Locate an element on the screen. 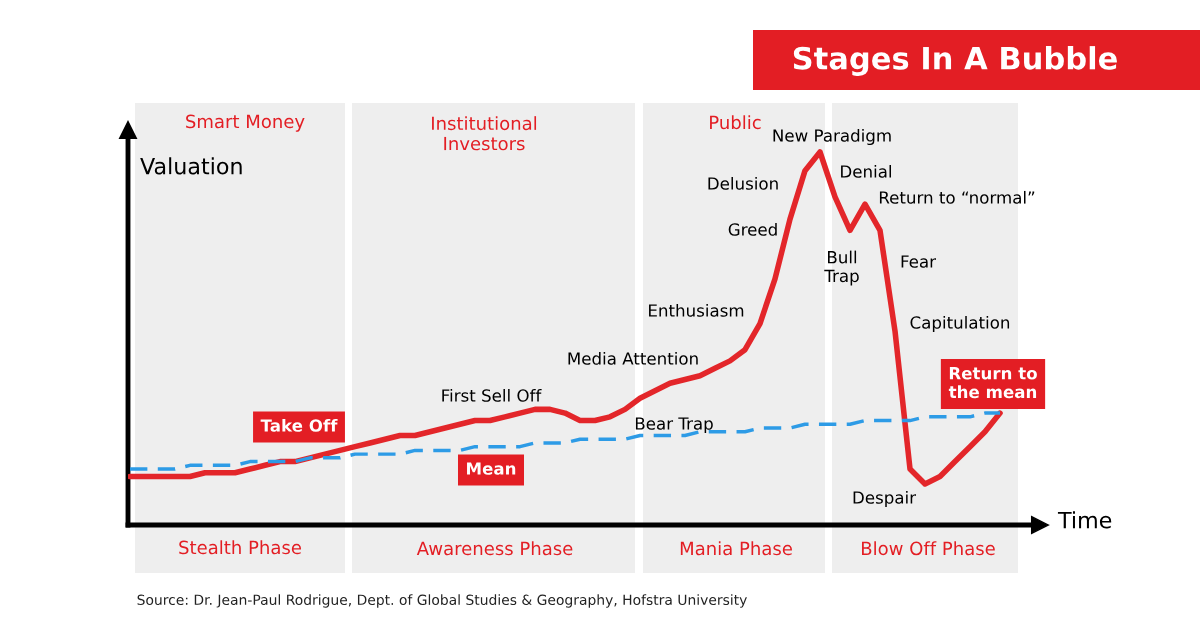 This screenshot has width=1200, height=628. annotation: Return to “normal” is located at coordinates (957, 197).